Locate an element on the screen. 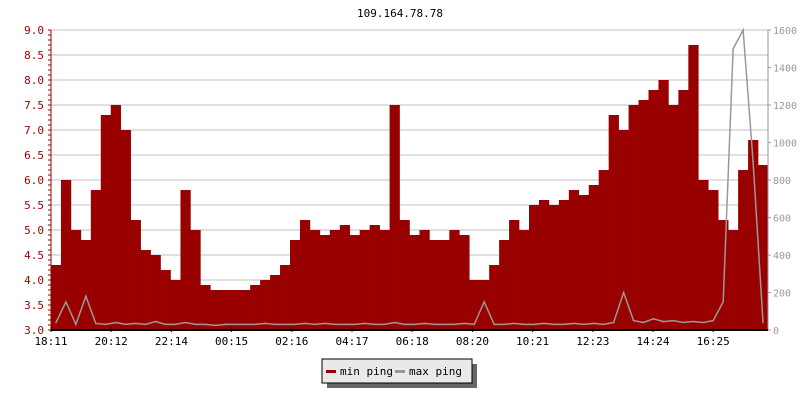 Image resolution: width=800 pixels, height=400 pixels. y2-tick-label: 600 is located at coordinates (782, 219).